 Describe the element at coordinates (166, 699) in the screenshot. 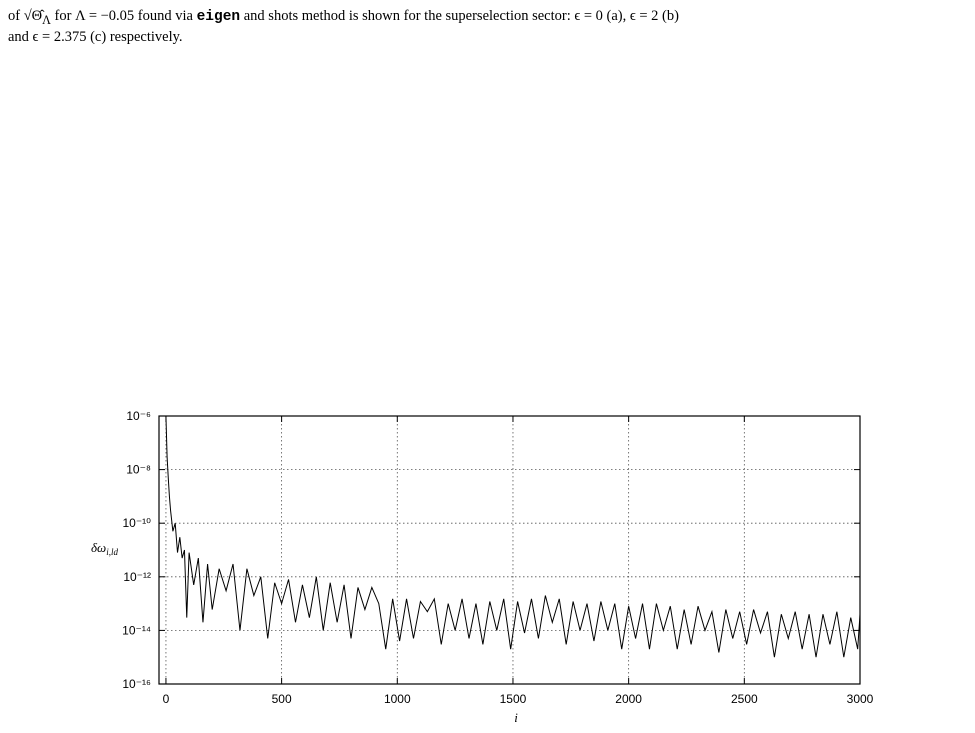

I see `x-tick-label: 0` at that location.